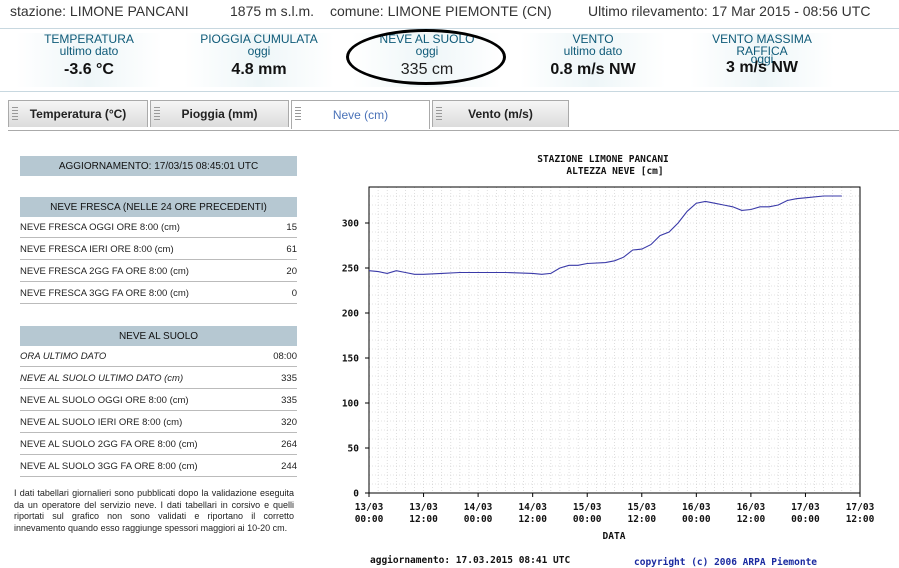 Image resolution: width=899 pixels, height=568 pixels. I want to click on tab-wind: Vento (m/s), so click(500, 113).